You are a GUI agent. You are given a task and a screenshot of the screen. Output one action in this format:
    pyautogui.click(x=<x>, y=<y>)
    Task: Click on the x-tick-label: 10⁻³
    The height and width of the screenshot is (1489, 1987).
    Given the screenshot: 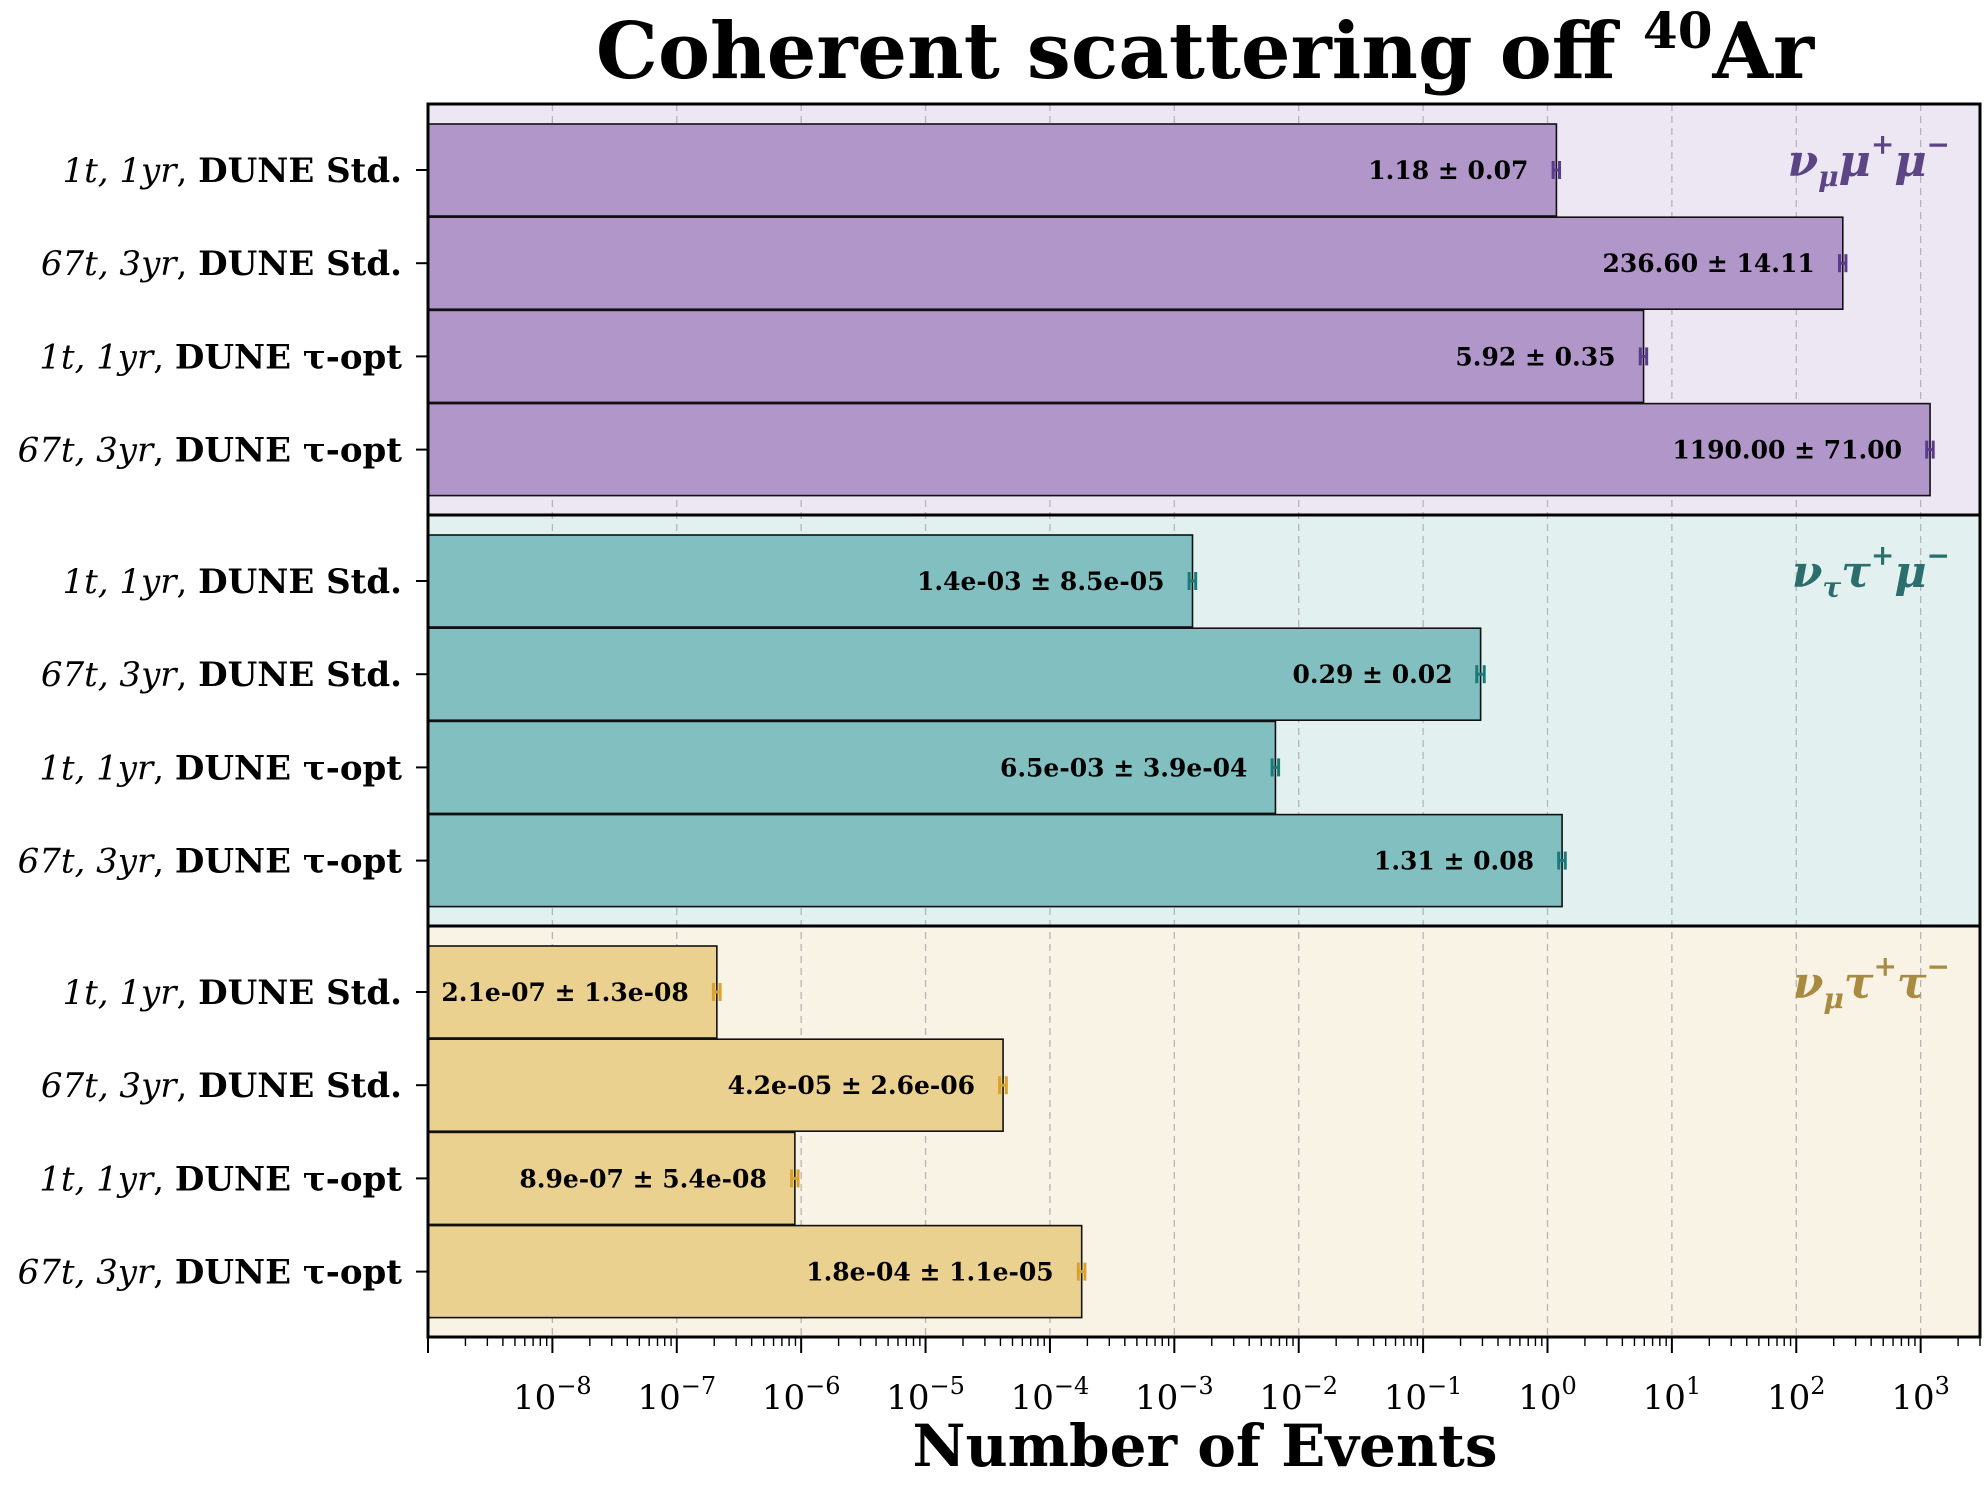 What is the action you would take?
    pyautogui.click(x=1174, y=1395)
    